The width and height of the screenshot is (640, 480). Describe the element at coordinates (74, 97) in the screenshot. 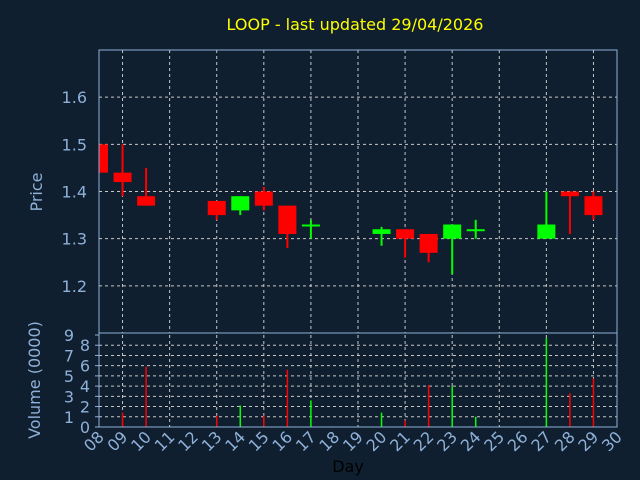

I see `price-tick-label: 1.6` at that location.